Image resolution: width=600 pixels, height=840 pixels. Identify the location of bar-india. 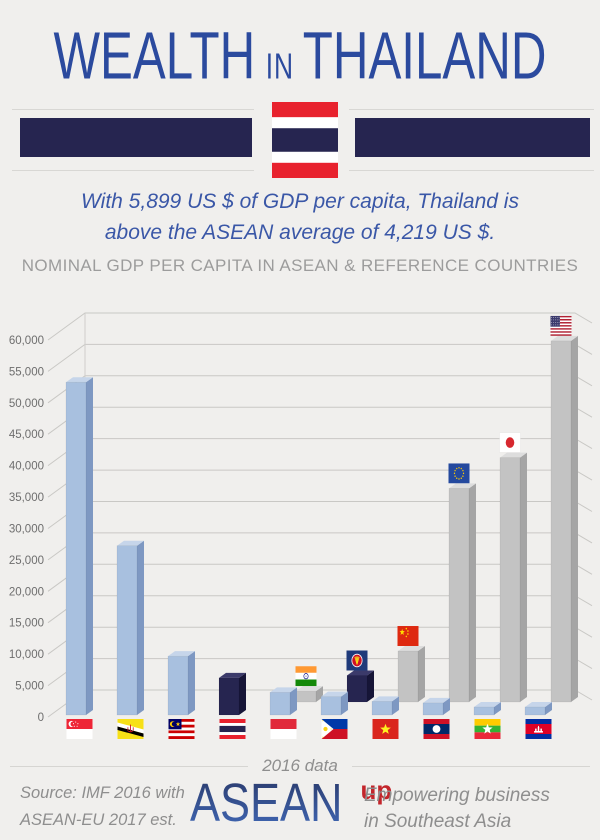
(309, 694).